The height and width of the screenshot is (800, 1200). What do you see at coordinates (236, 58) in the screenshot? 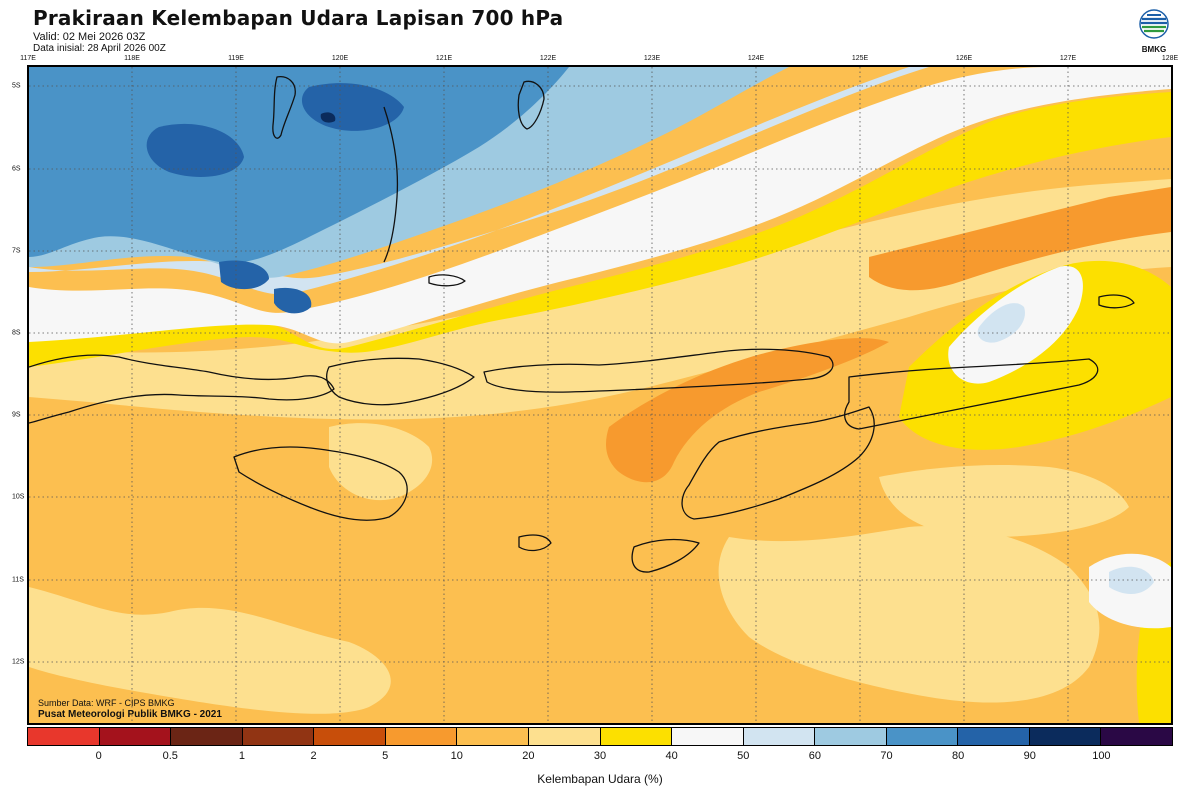
I see `lon-label: 119E` at bounding box center [236, 58].